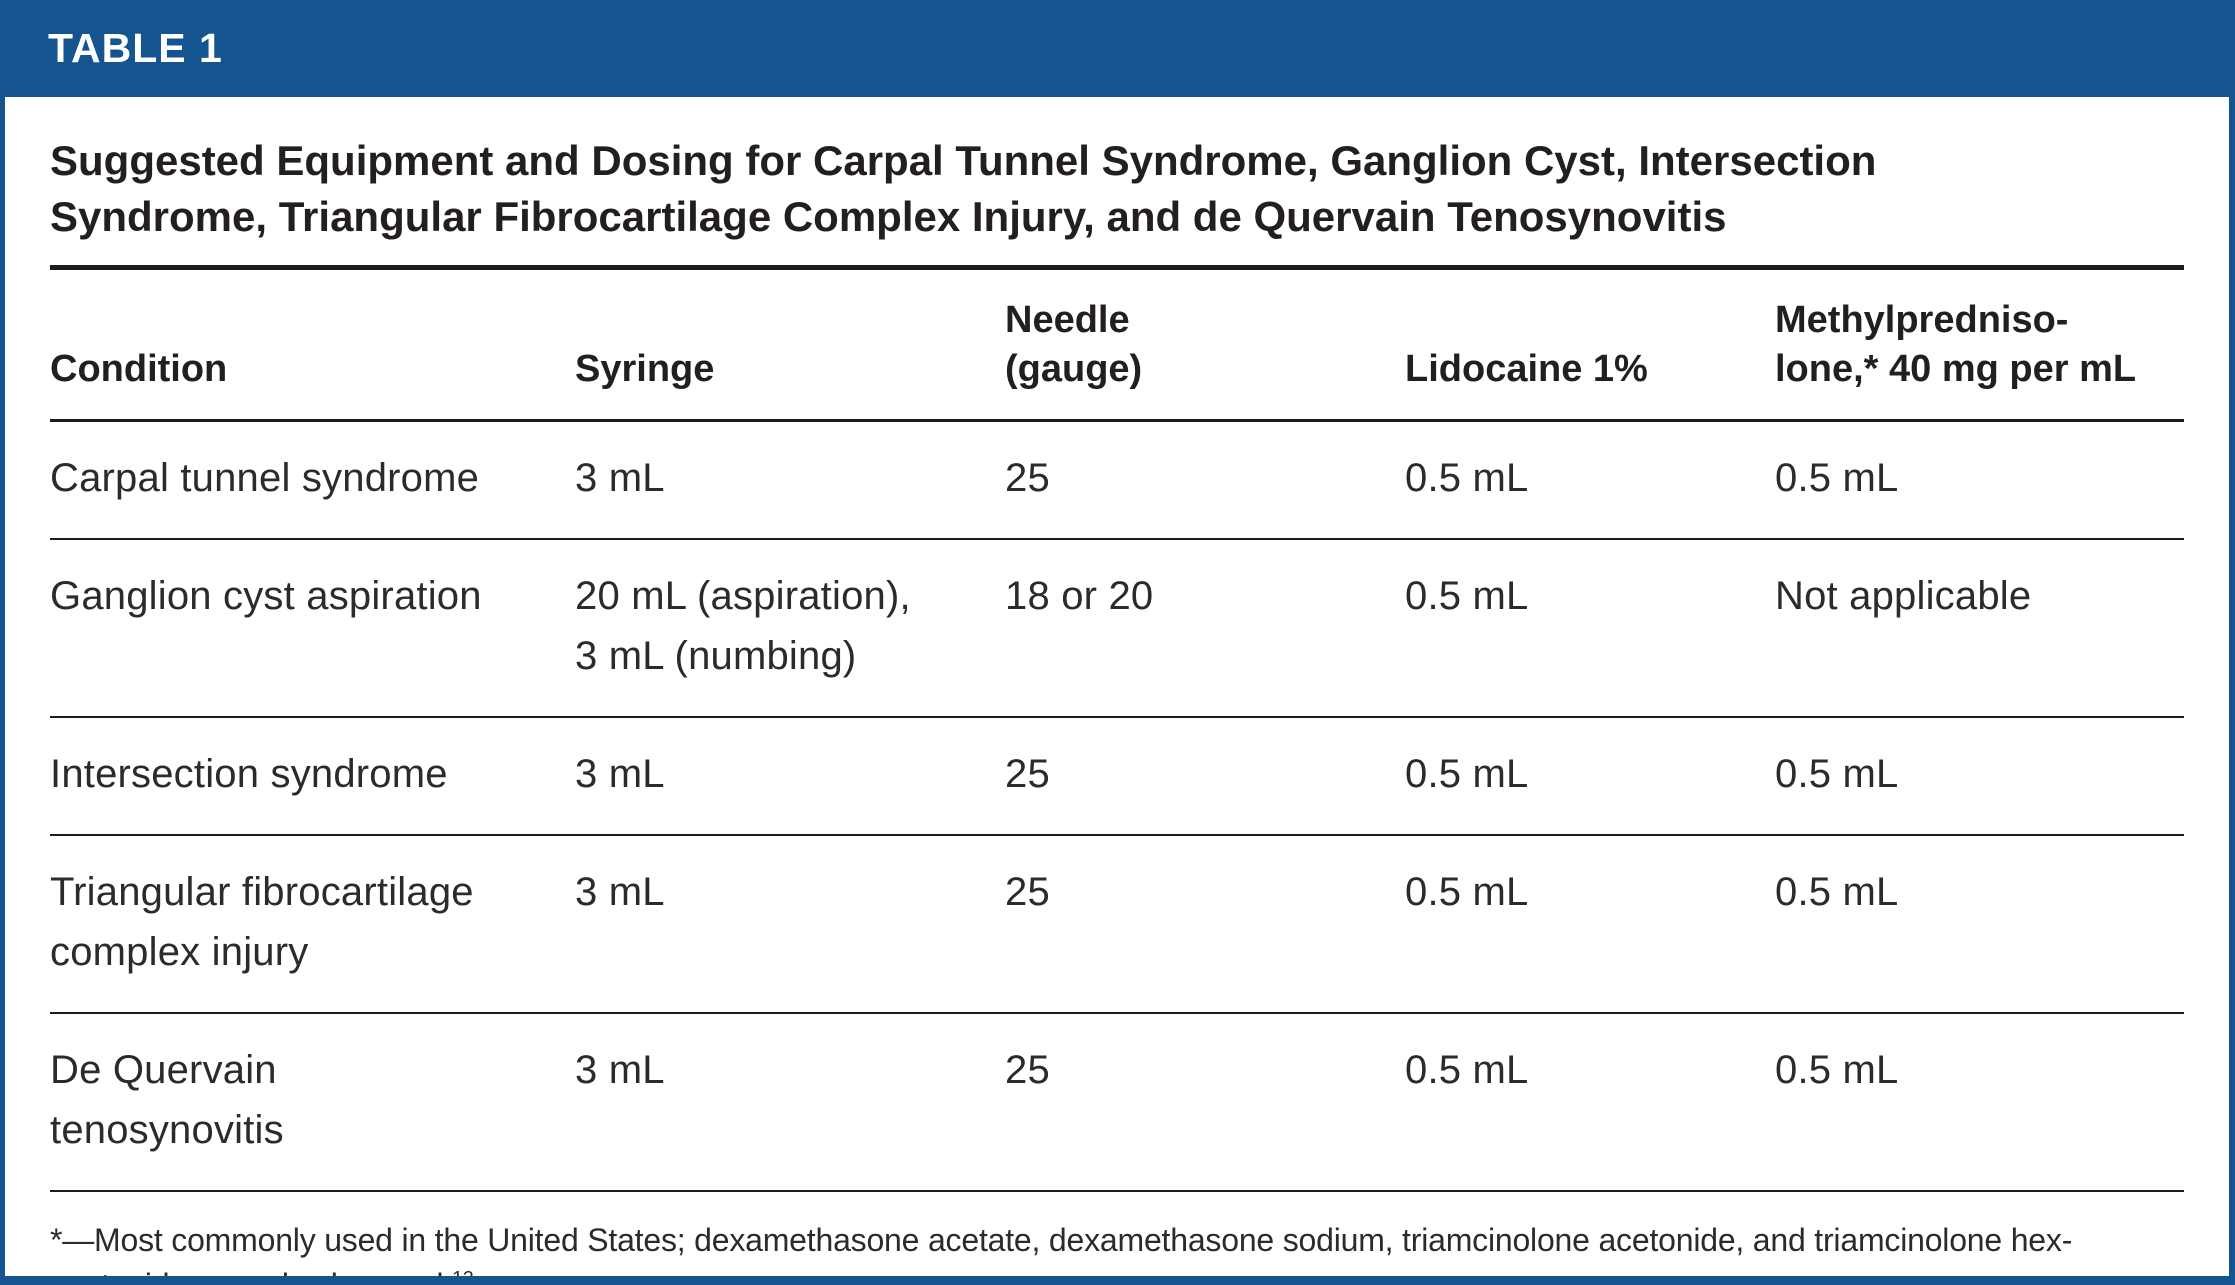  Describe the element at coordinates (1205, 628) in the screenshot. I see `table-cell: 18 or 20` at that location.